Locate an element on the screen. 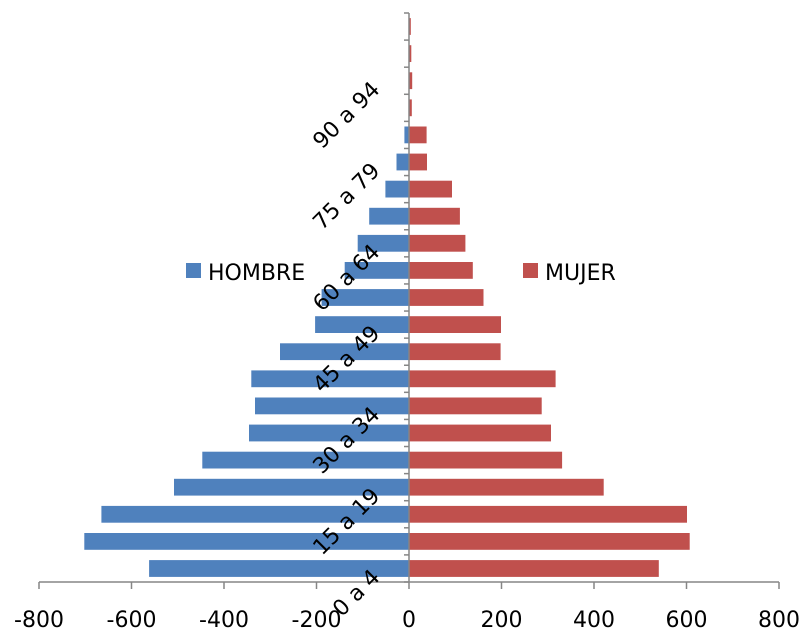  x-tick-labels: -800 -600 -400 -200 0 200 400 600 800 is located at coordinates (407, 620).